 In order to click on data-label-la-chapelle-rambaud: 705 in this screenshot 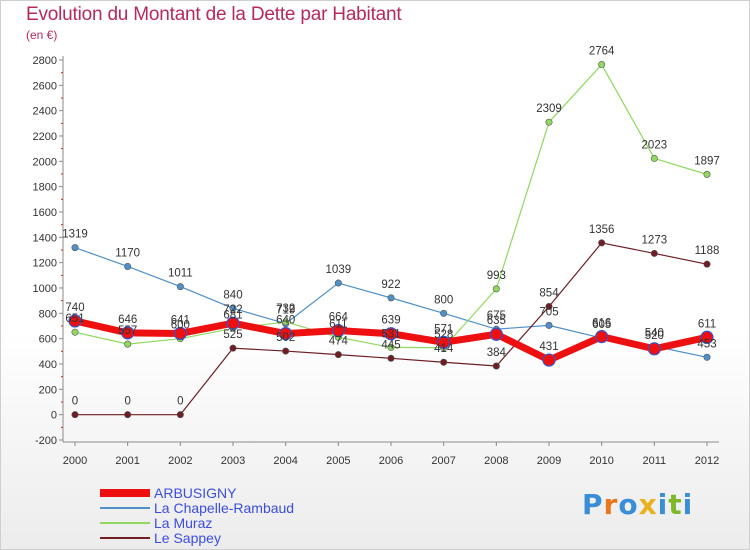, I will do `click(548, 312)`.